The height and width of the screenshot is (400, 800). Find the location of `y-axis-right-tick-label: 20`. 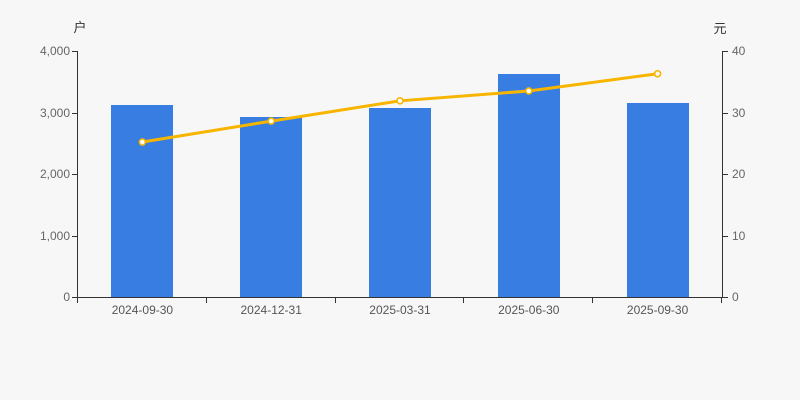

y-axis-right-tick-label: 20 is located at coordinates (739, 174).